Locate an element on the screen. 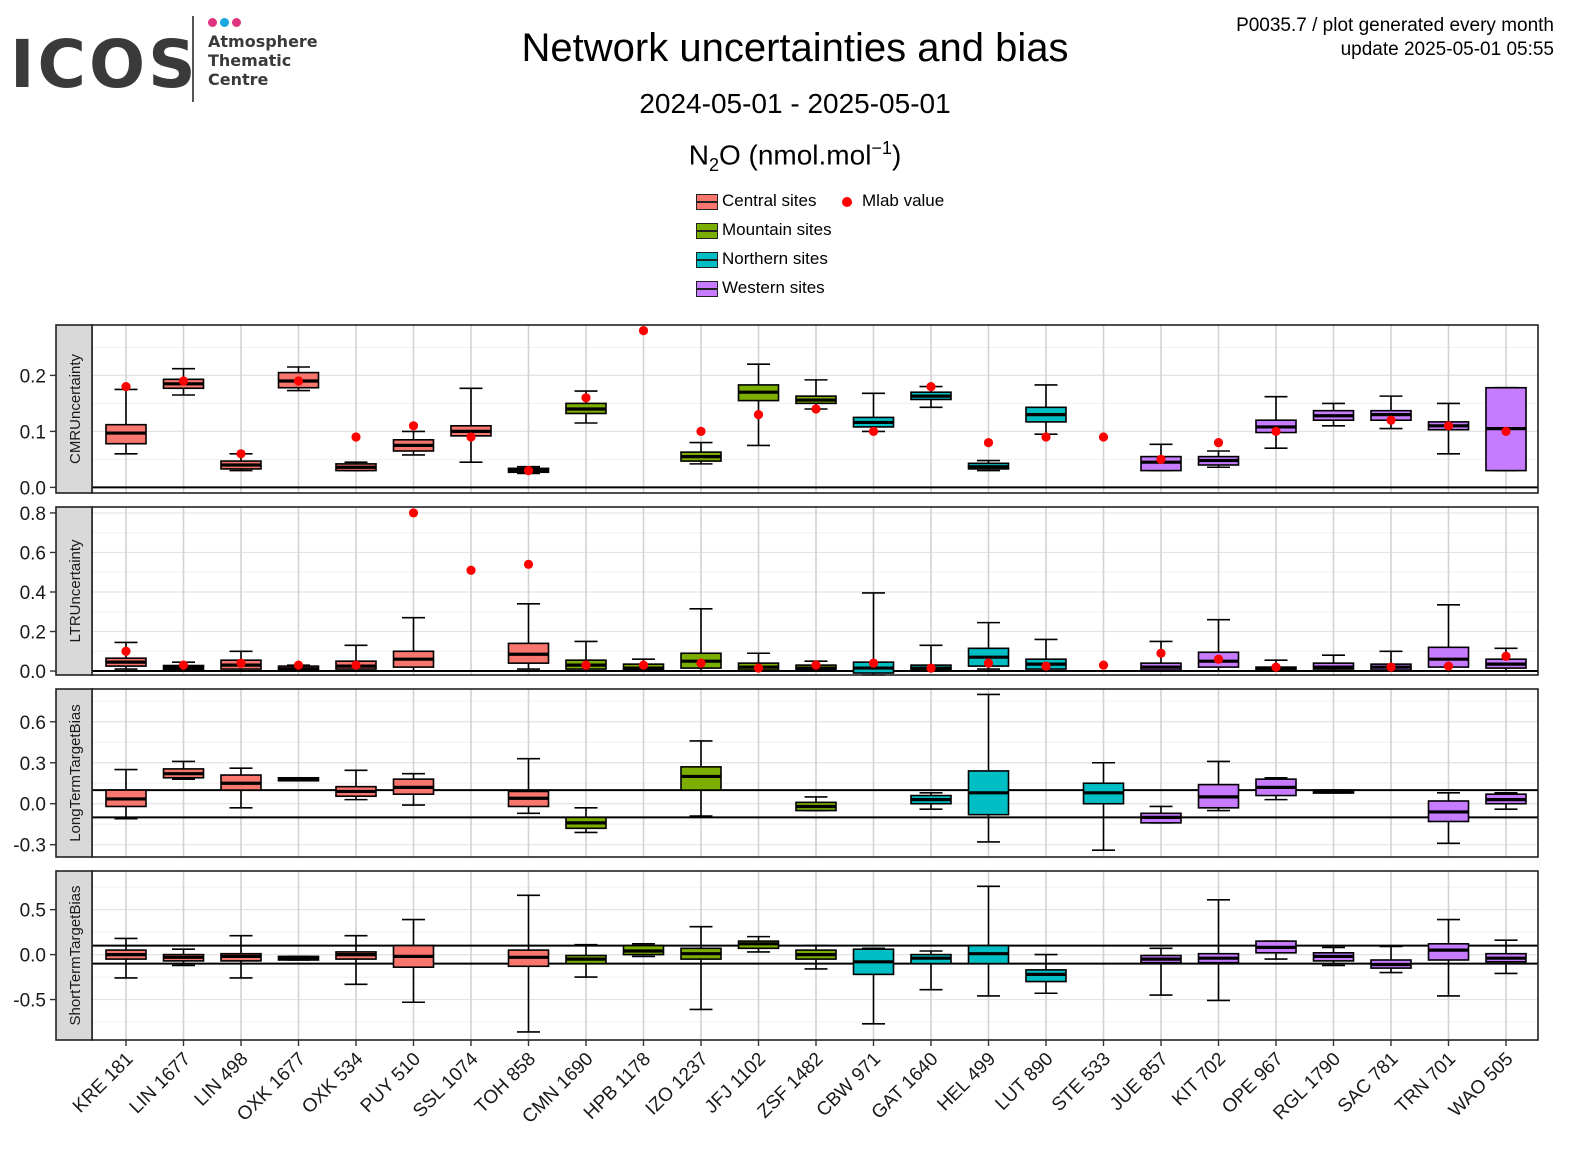  x-tick-label: LIN 1677 is located at coordinates (160, 1083).